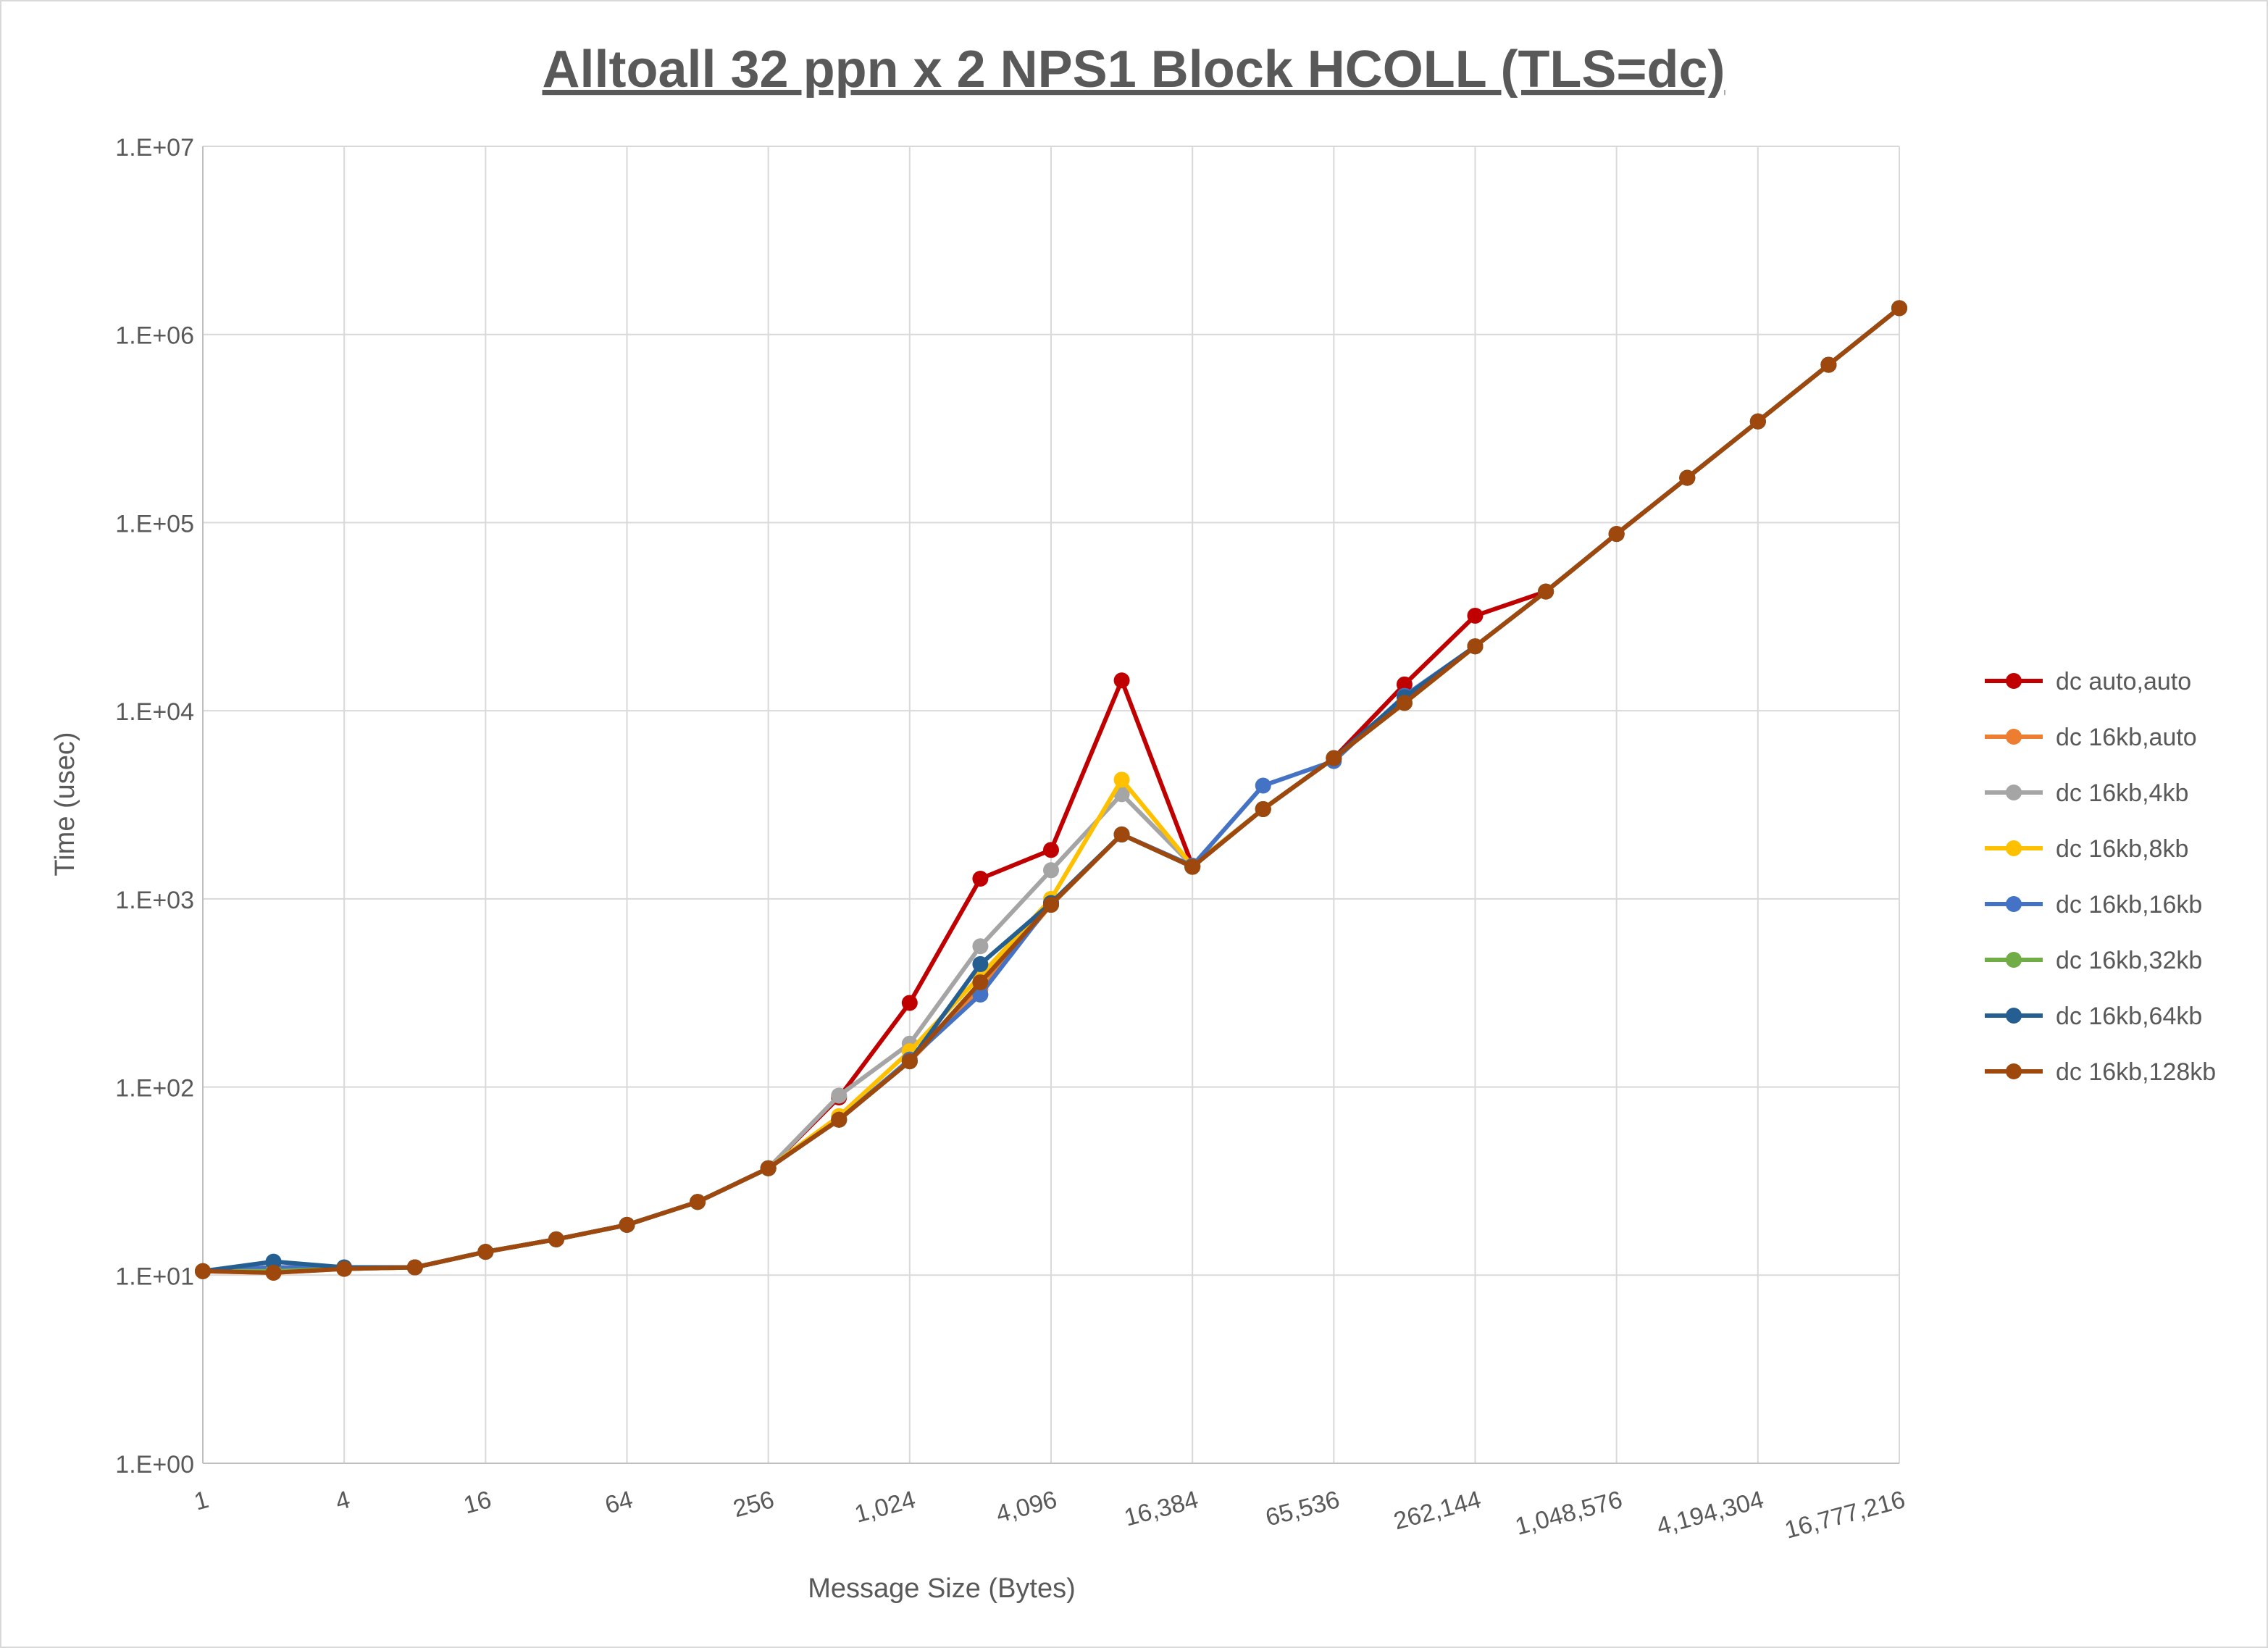 Image resolution: width=2268 pixels, height=1648 pixels. Describe the element at coordinates (2129, 960) in the screenshot. I see `legend-label: dc 16kb,32kb` at that location.